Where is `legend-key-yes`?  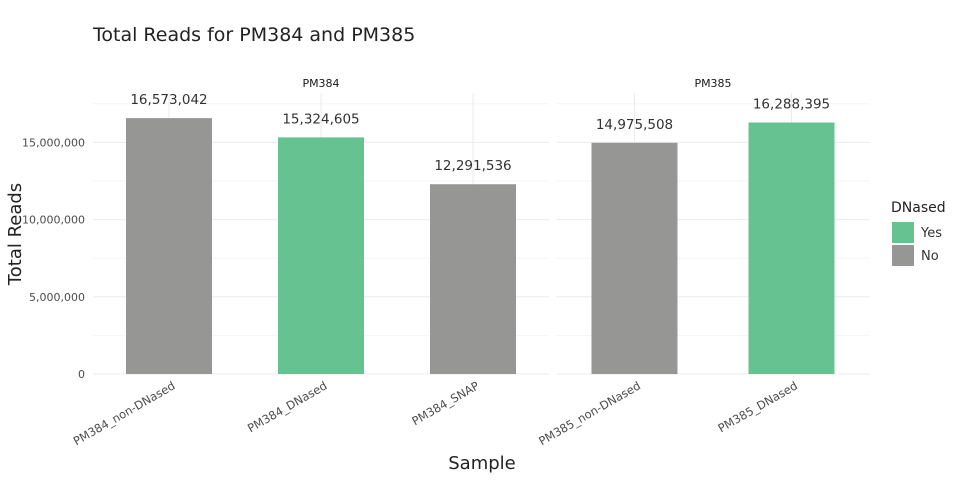 legend-key-yes is located at coordinates (903, 232).